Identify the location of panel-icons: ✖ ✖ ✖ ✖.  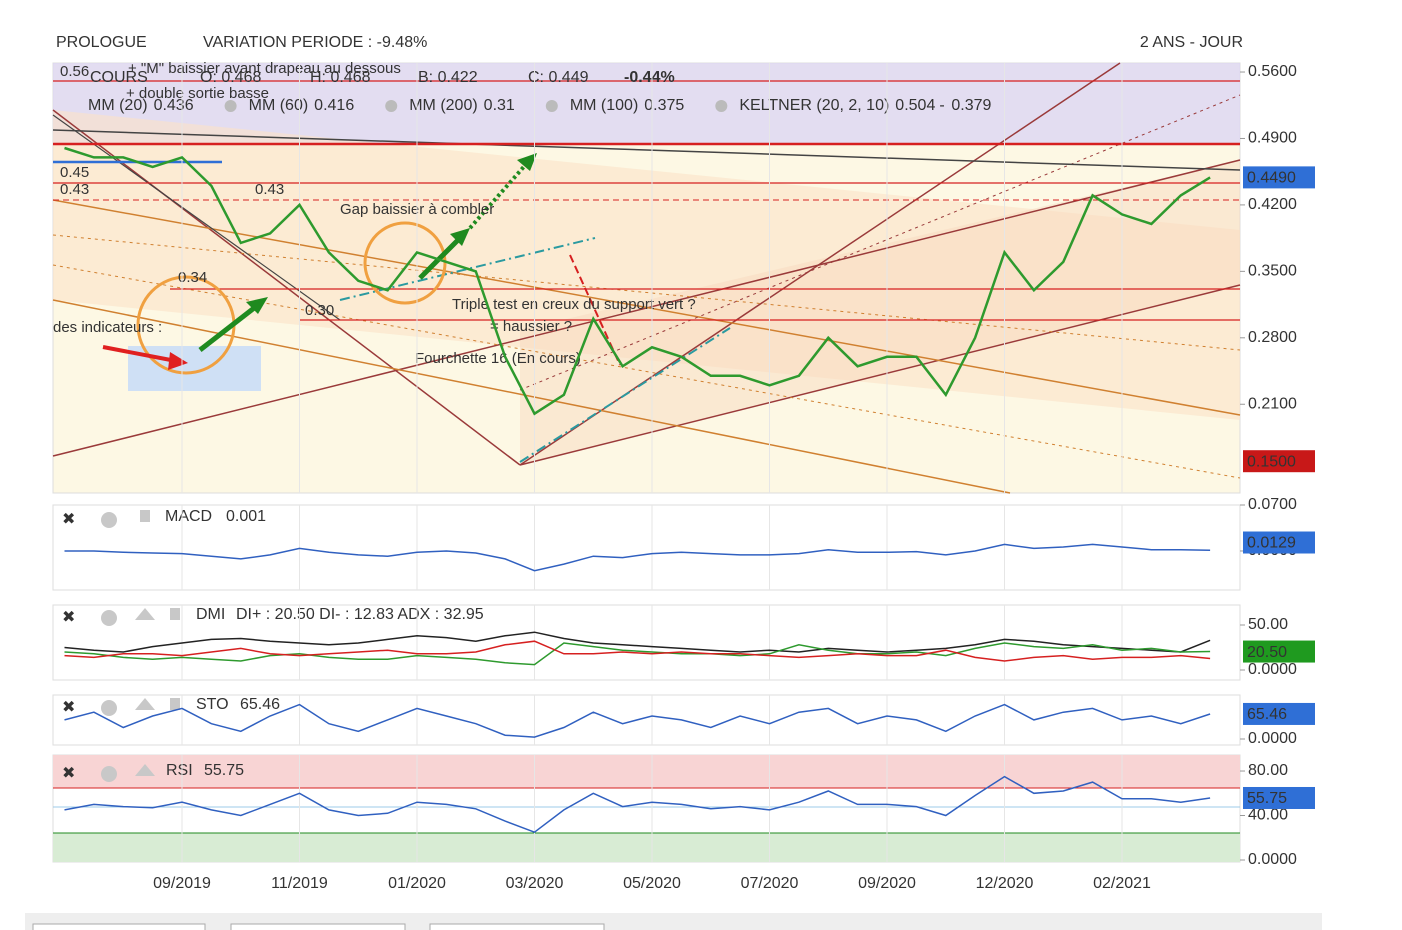
(121, 646).